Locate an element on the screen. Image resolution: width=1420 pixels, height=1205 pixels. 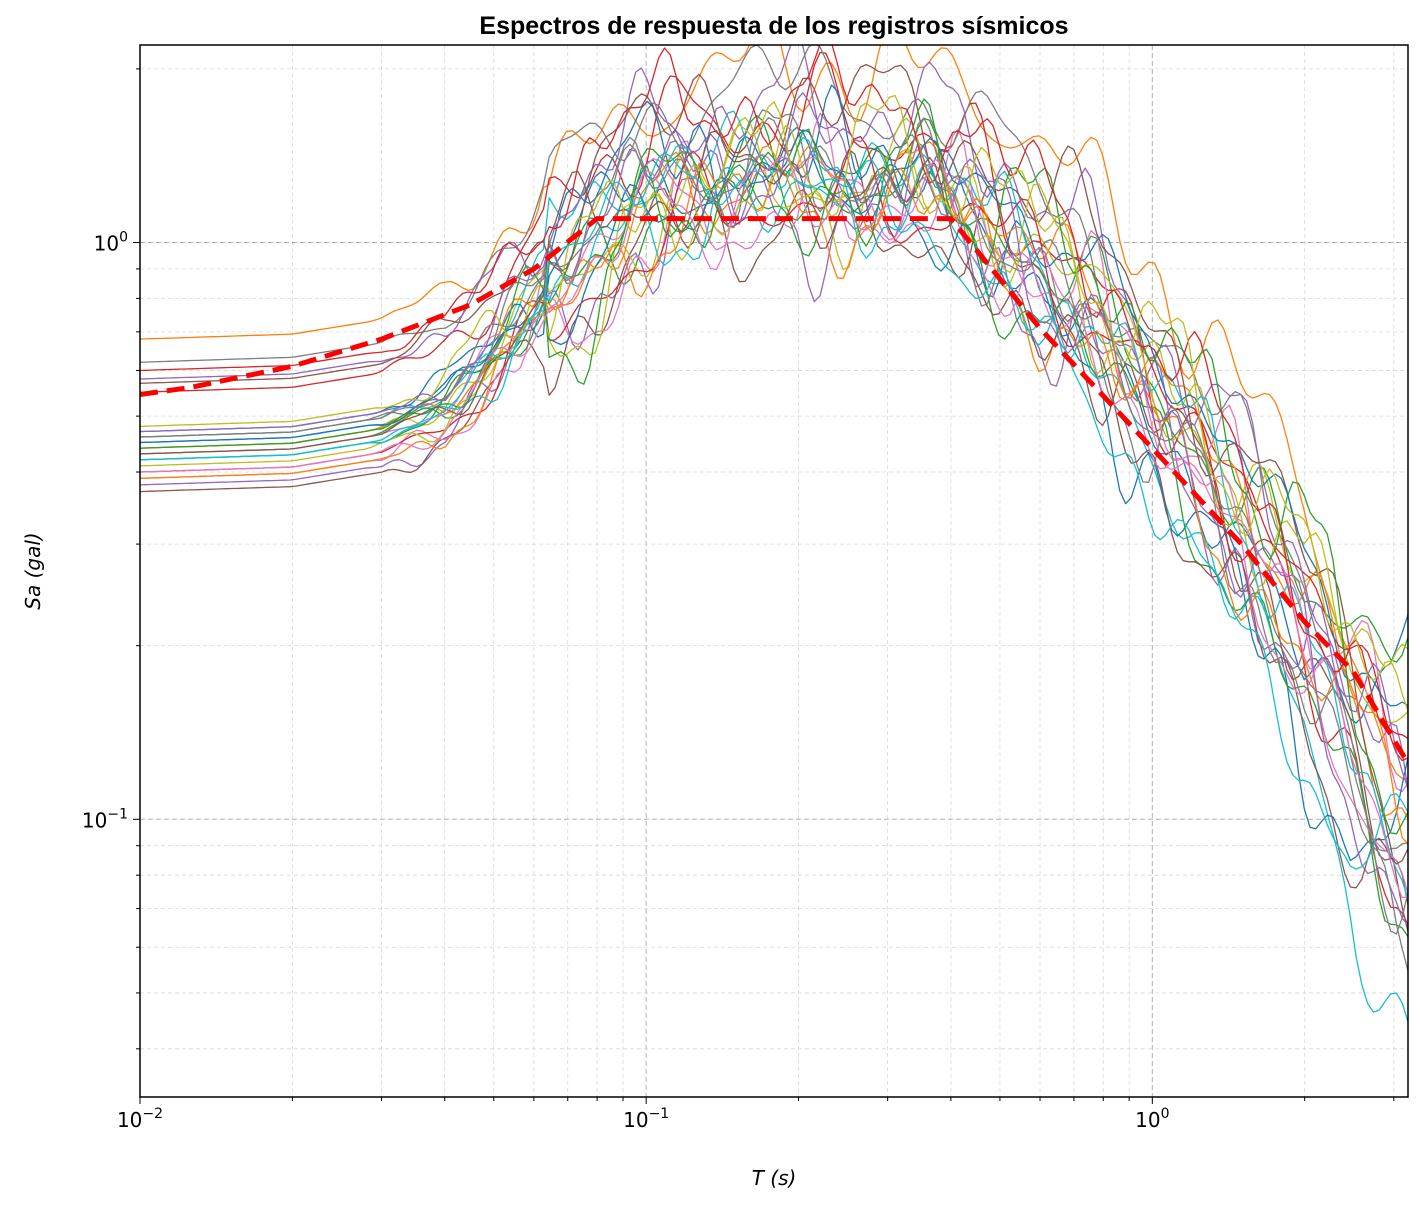
y-tick-label: 10⁻¹ is located at coordinates (105, 819).